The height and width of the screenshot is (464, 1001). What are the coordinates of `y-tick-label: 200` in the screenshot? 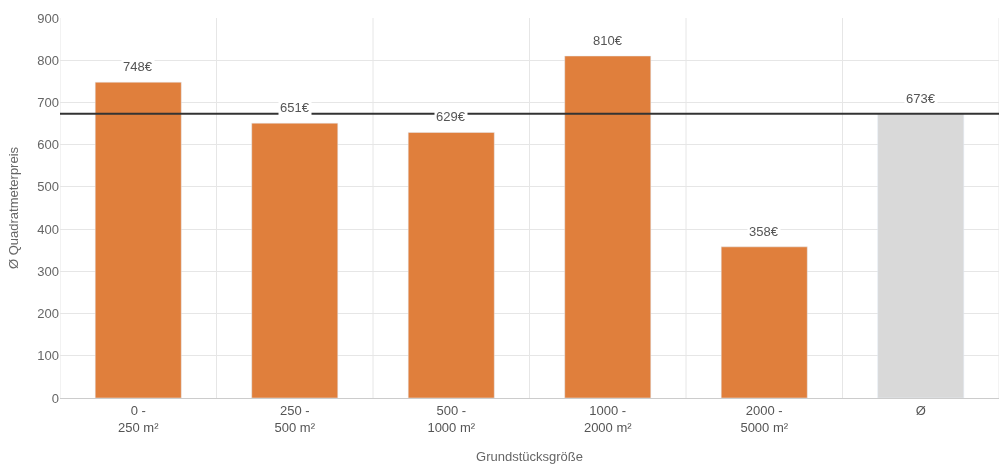 It's located at (48, 314).